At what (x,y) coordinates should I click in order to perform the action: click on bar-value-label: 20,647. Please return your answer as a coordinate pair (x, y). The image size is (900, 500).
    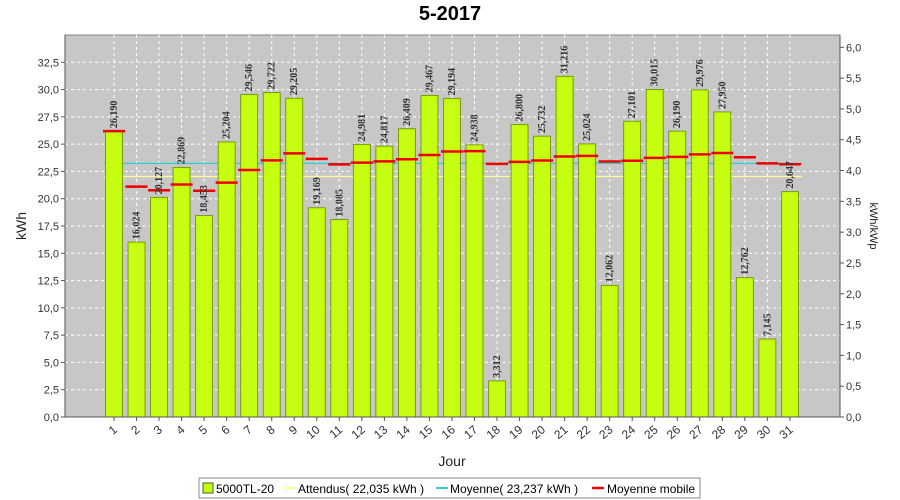
    Looking at the image, I should click on (790, 175).